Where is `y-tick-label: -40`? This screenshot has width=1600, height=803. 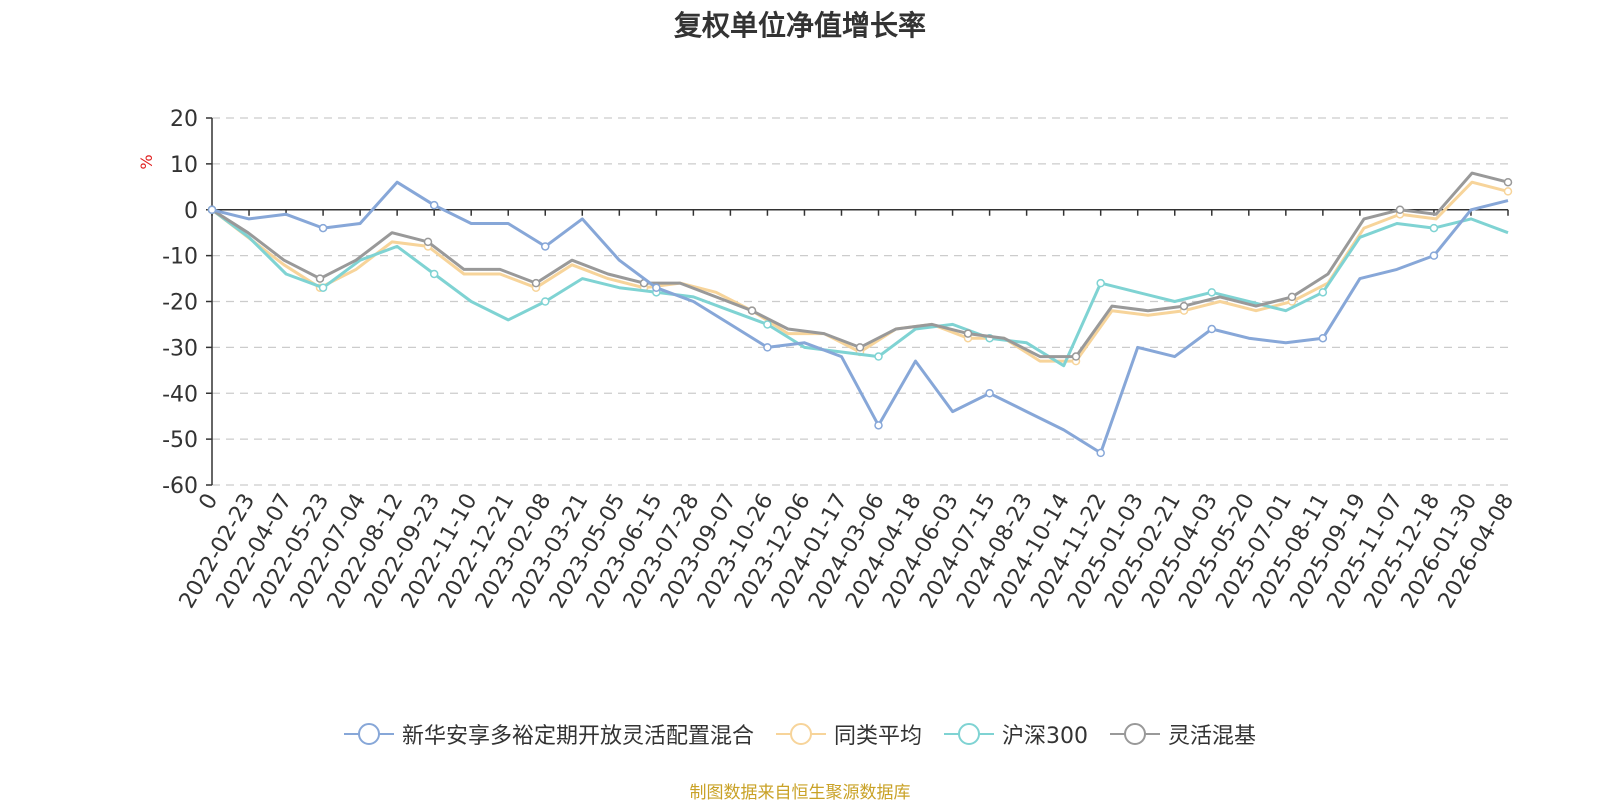 y-tick-label: -40 is located at coordinates (180, 394).